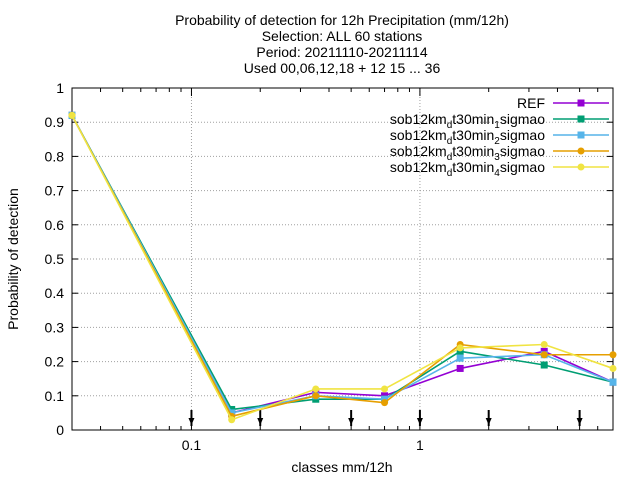  I want to click on legend-item: sob12kmdt30min4sigmao, so click(499, 169).